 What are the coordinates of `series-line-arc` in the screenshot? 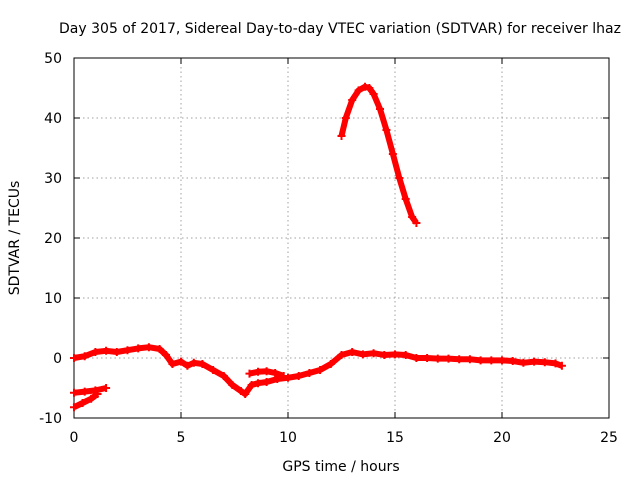 It's located at (378, 154).